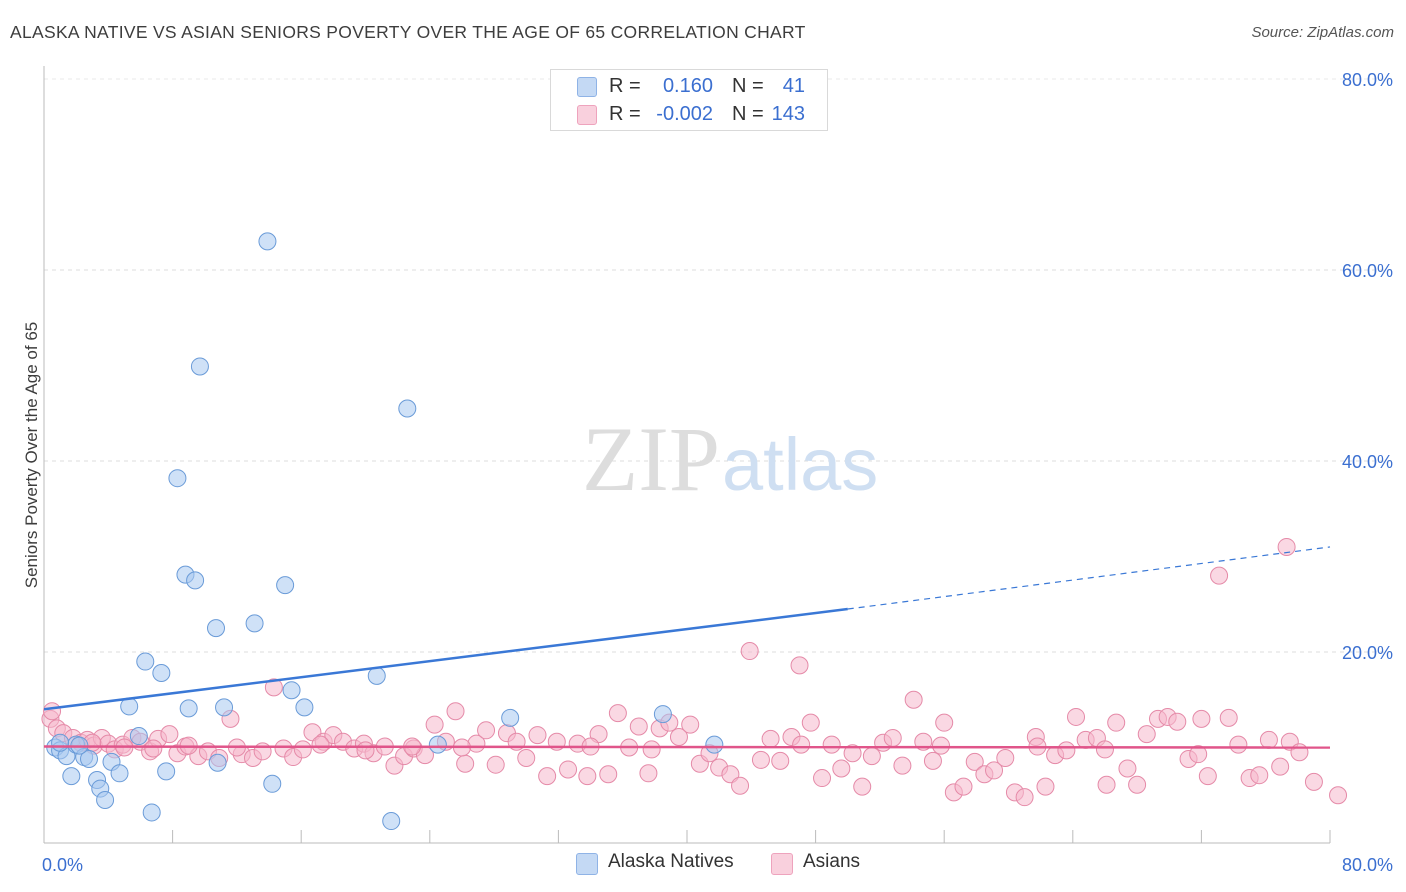 This screenshot has width=1406, height=892. Describe the element at coordinates (687, 86) in the screenshot. I see `legend-r-value: 0.160` at that location.